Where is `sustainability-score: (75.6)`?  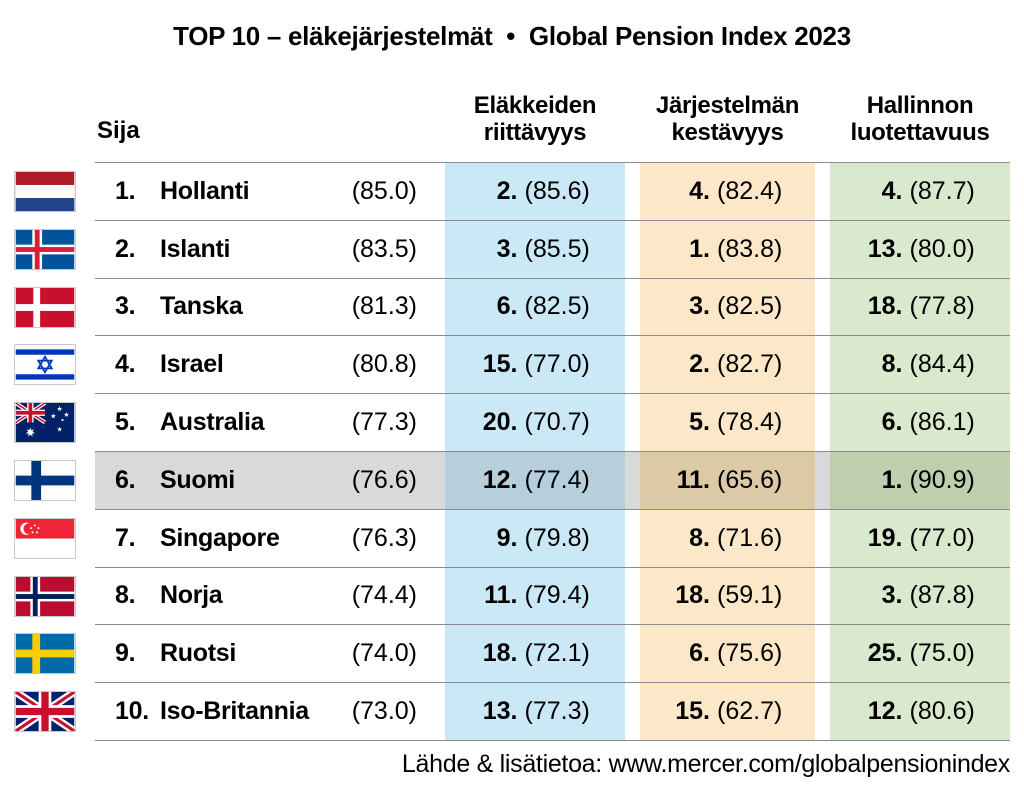
sustainability-score: (75.6) is located at coordinates (750, 653).